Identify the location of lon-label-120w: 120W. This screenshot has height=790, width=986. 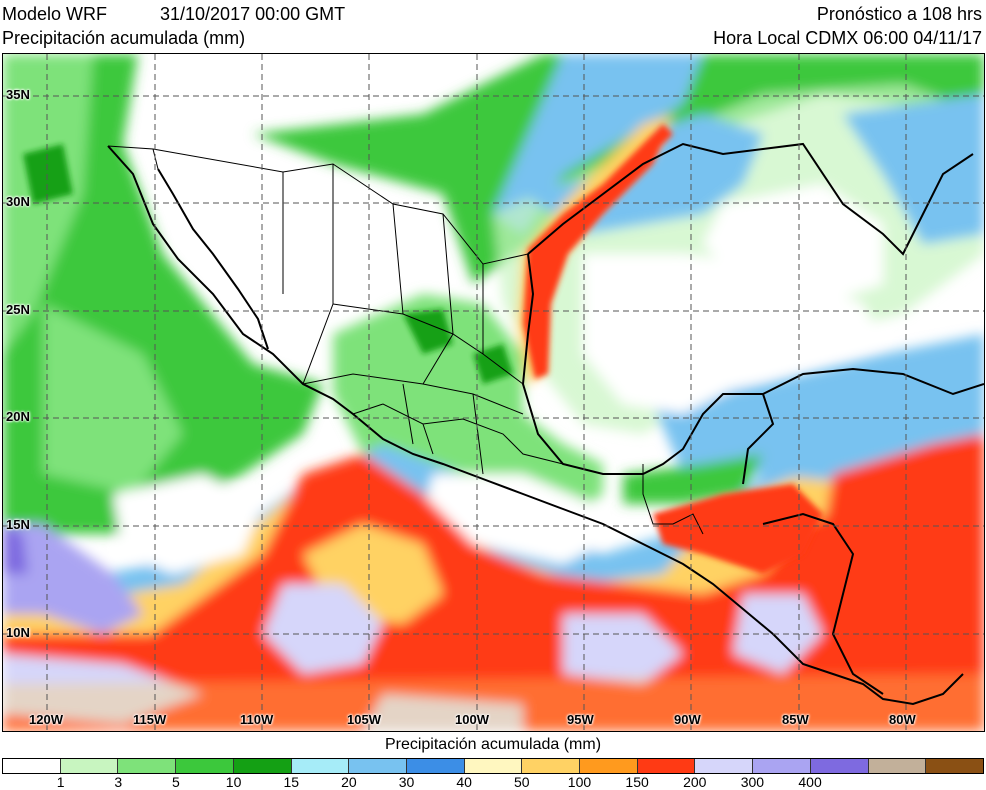
(46, 719).